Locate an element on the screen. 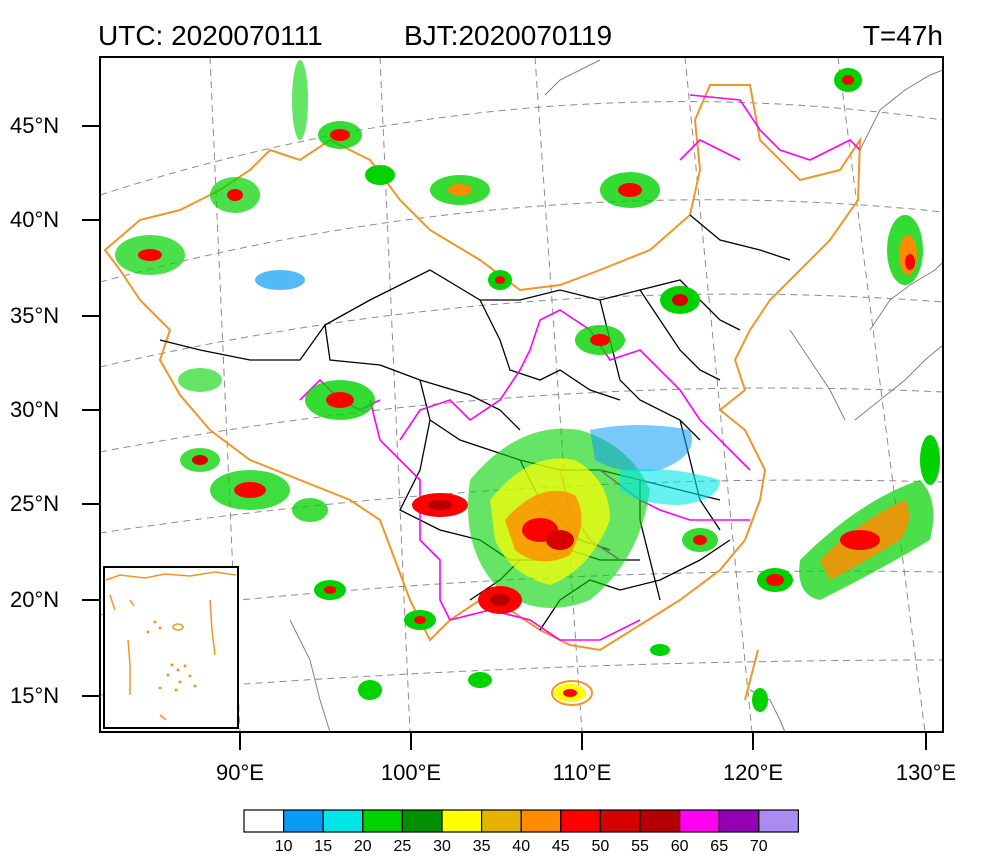 This screenshot has width=1000, height=864. legend-label-30: 30 is located at coordinates (442, 846).